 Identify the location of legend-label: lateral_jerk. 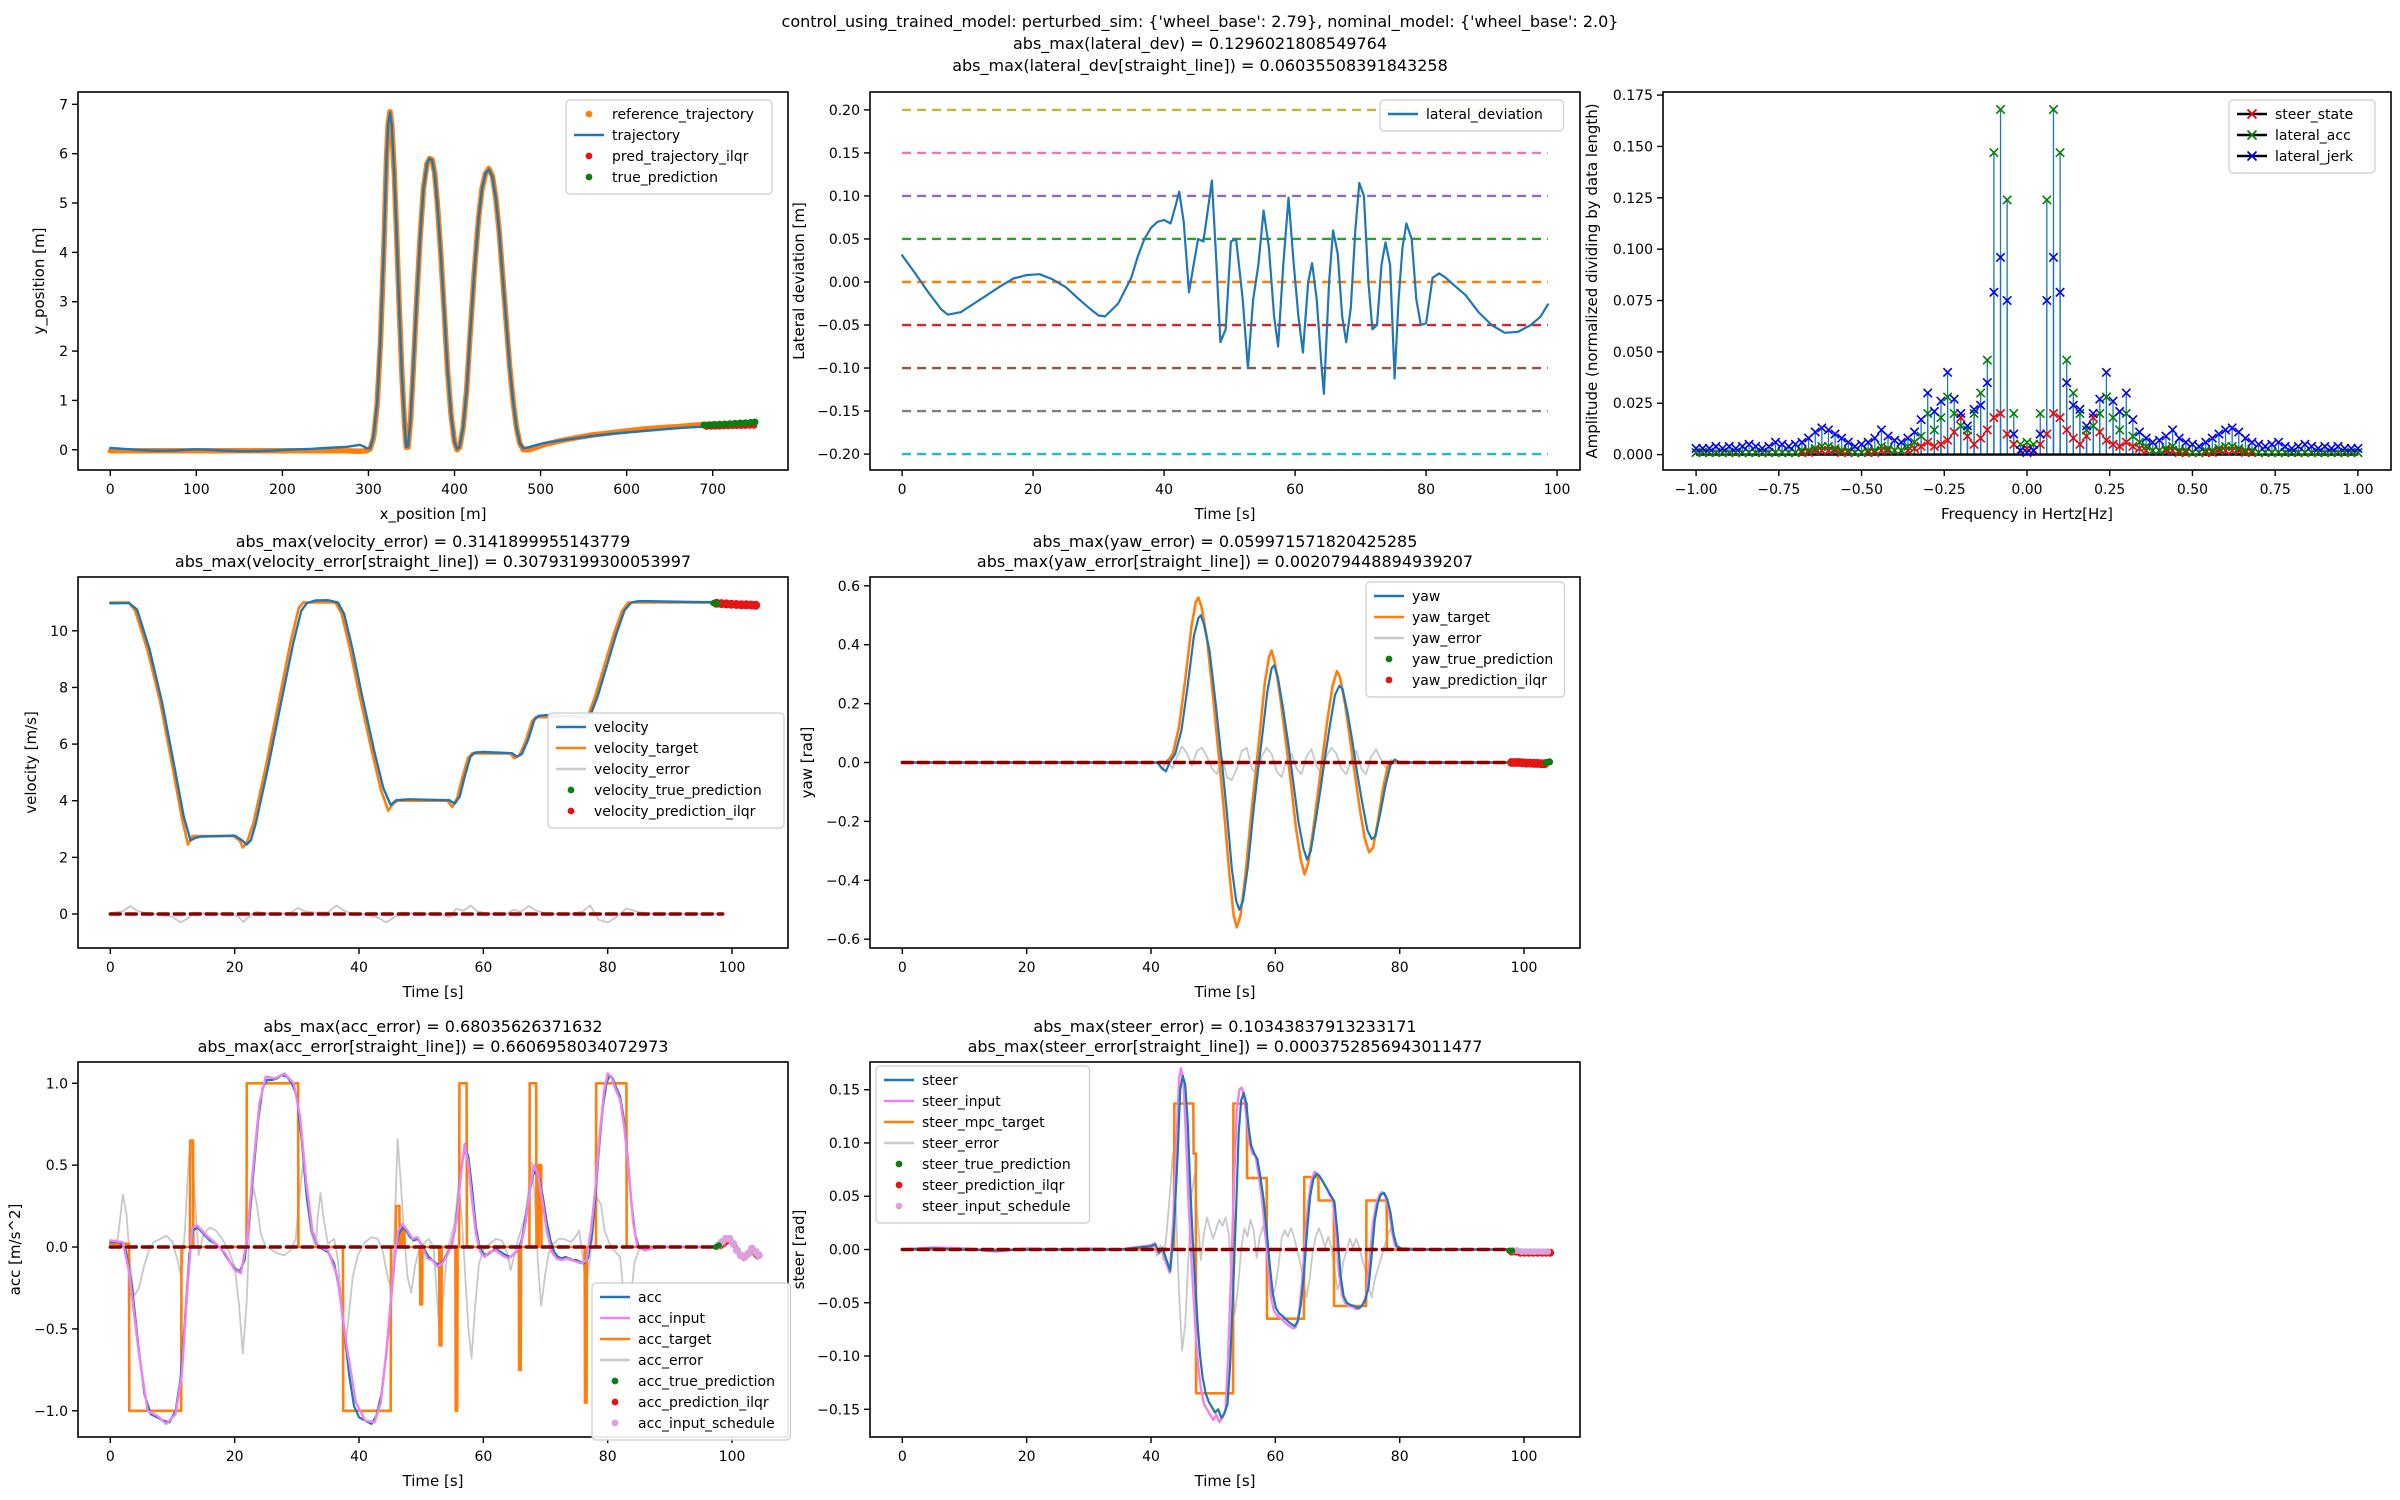
(2314, 157).